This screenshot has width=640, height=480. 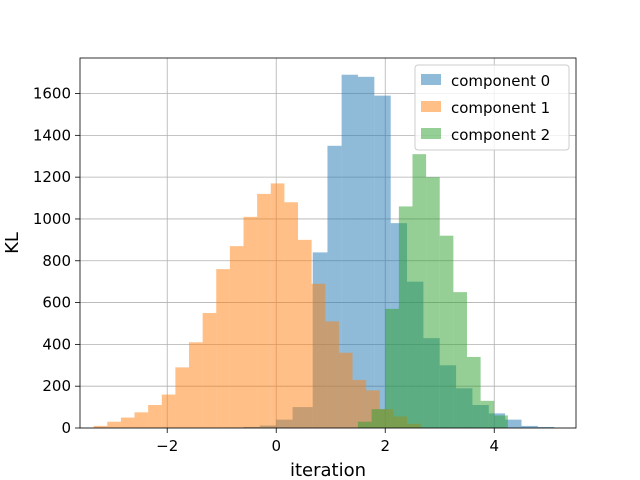 What do you see at coordinates (66, 428) in the screenshot?
I see `y-tick-label: 0` at bounding box center [66, 428].